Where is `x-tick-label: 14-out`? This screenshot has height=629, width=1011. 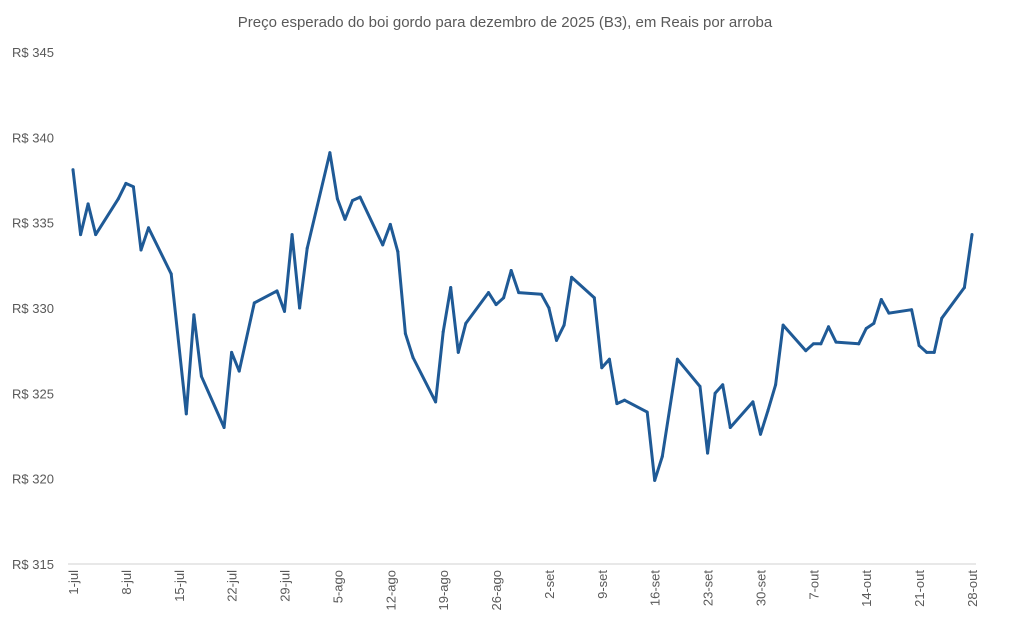
x-tick-label: 14-out is located at coordinates (866, 588).